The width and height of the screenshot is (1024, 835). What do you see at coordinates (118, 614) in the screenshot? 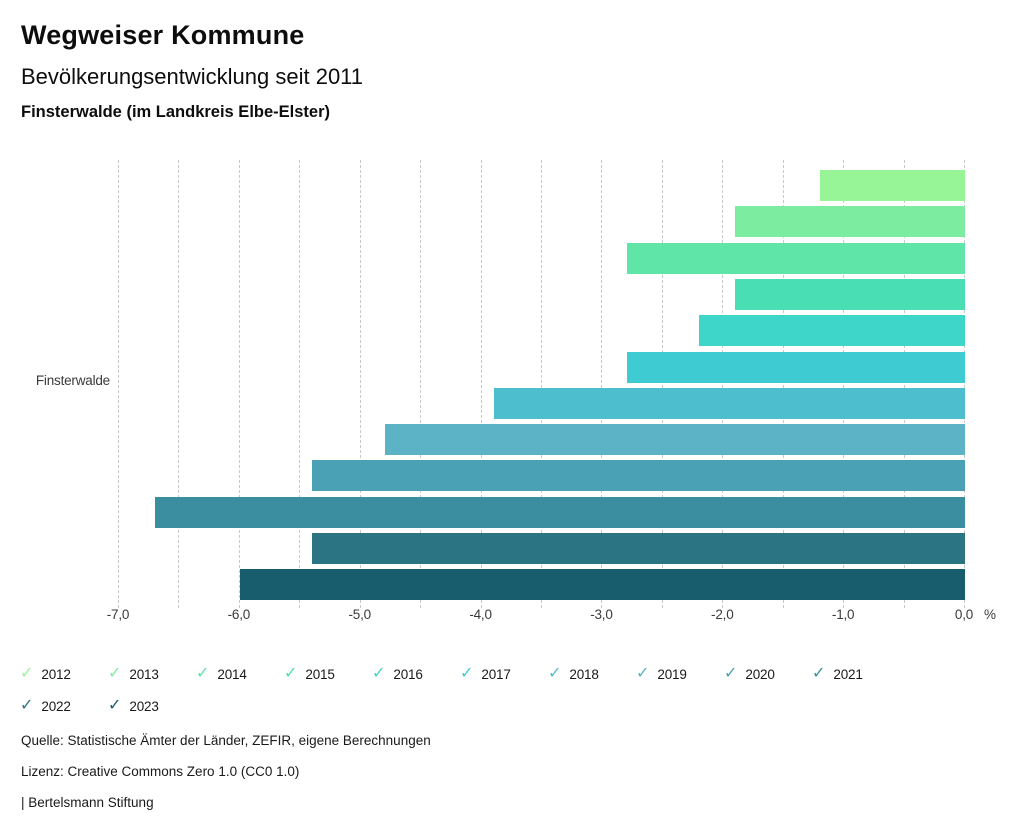
I see `x-axis-tick-label: -7,0` at bounding box center [118, 614].